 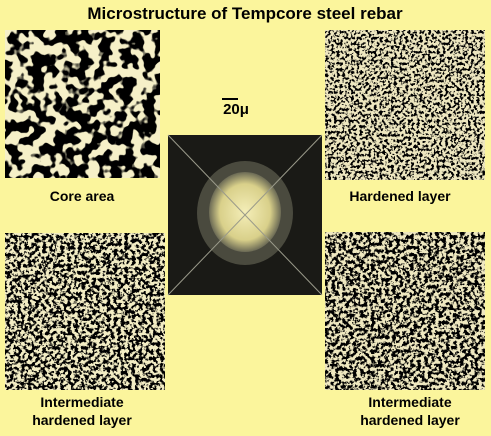 What do you see at coordinates (405, 311) in the screenshot?
I see `micrograph-intermediate-right` at bounding box center [405, 311].